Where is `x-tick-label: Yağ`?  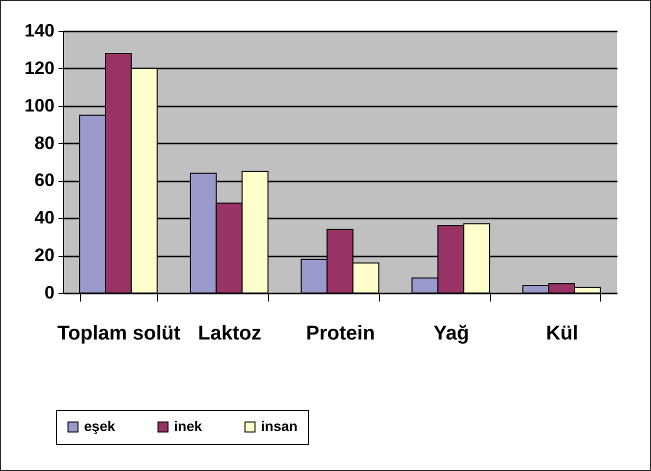 x-tick-label: Yağ is located at coordinates (452, 333).